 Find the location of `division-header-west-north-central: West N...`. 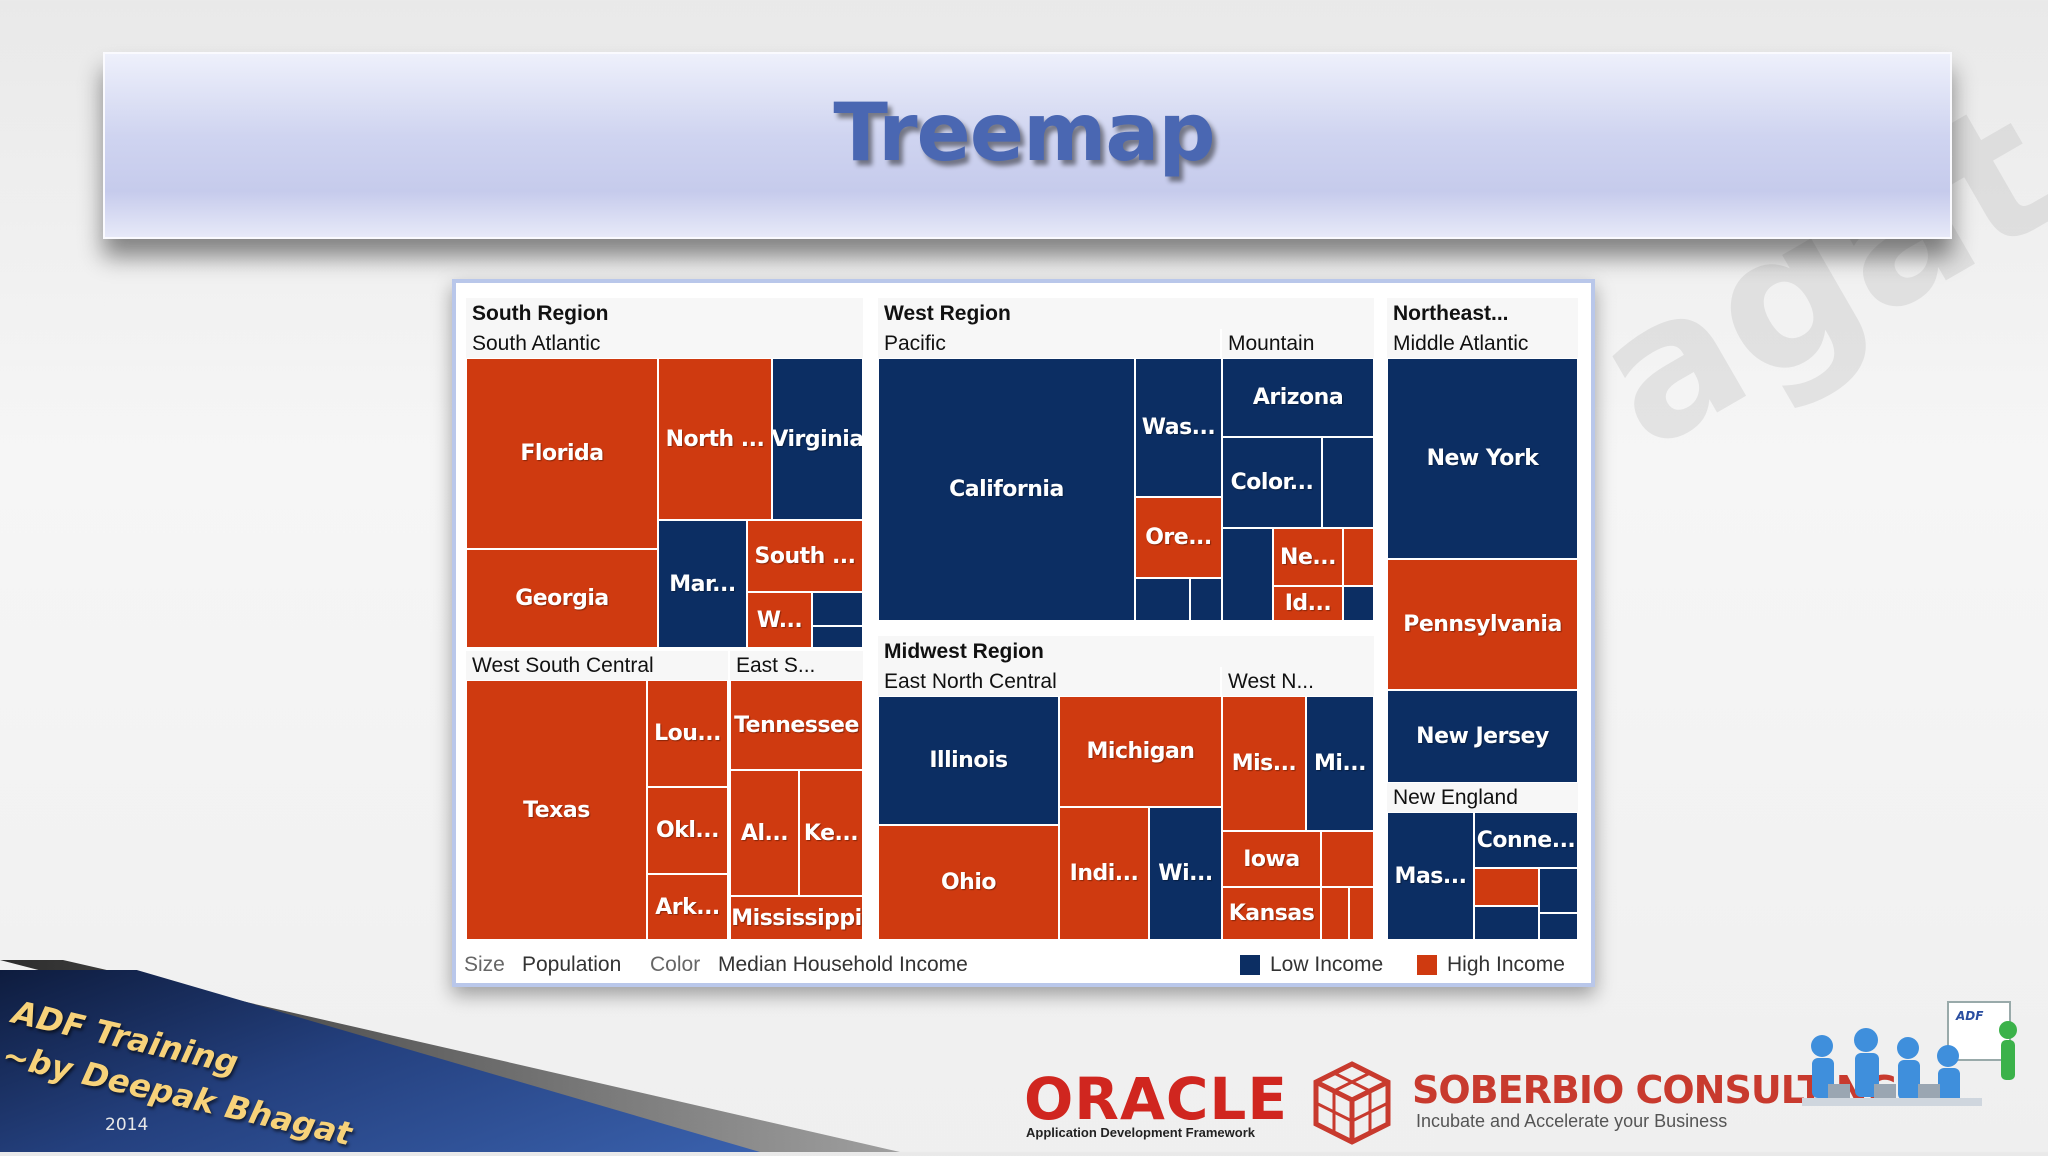

division-header-west-north-central: West N... is located at coordinates (1298, 681).